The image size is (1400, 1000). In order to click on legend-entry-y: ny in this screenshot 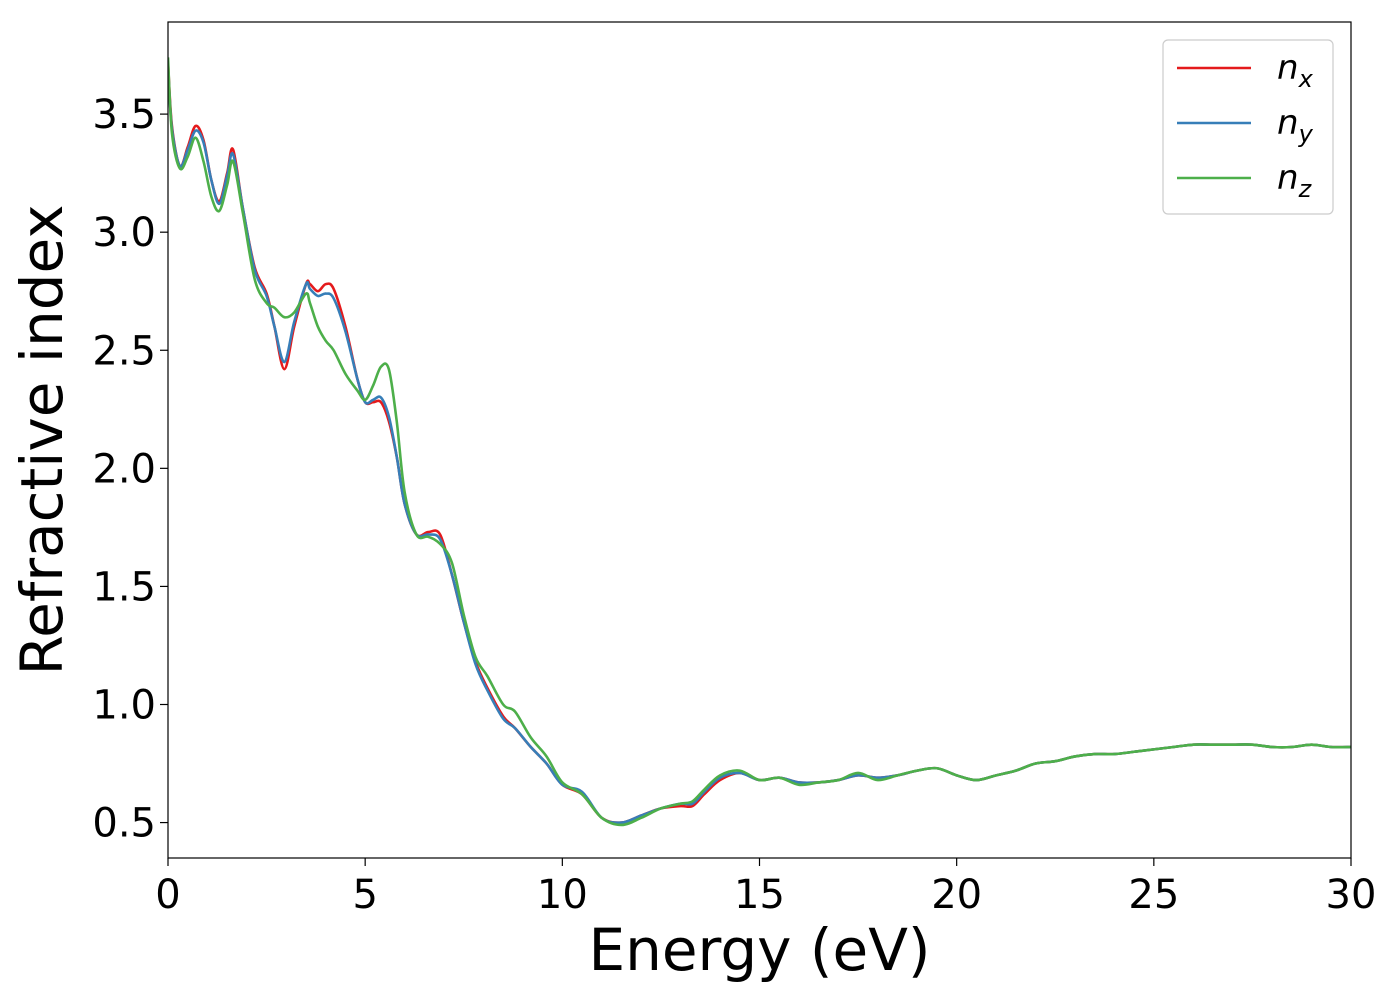, I will do `click(1295, 125)`.